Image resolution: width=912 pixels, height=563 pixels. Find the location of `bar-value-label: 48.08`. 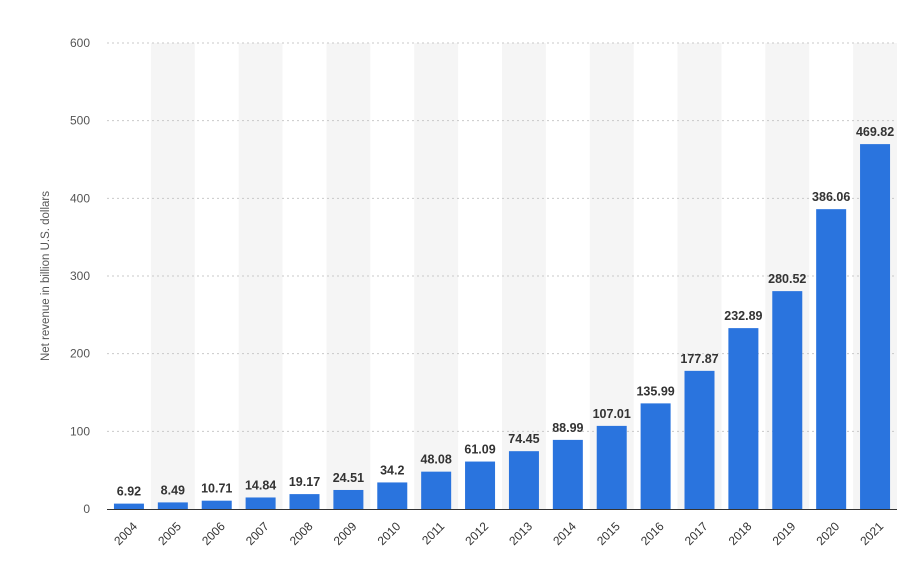

bar-value-label: 48.08 is located at coordinates (436, 460).